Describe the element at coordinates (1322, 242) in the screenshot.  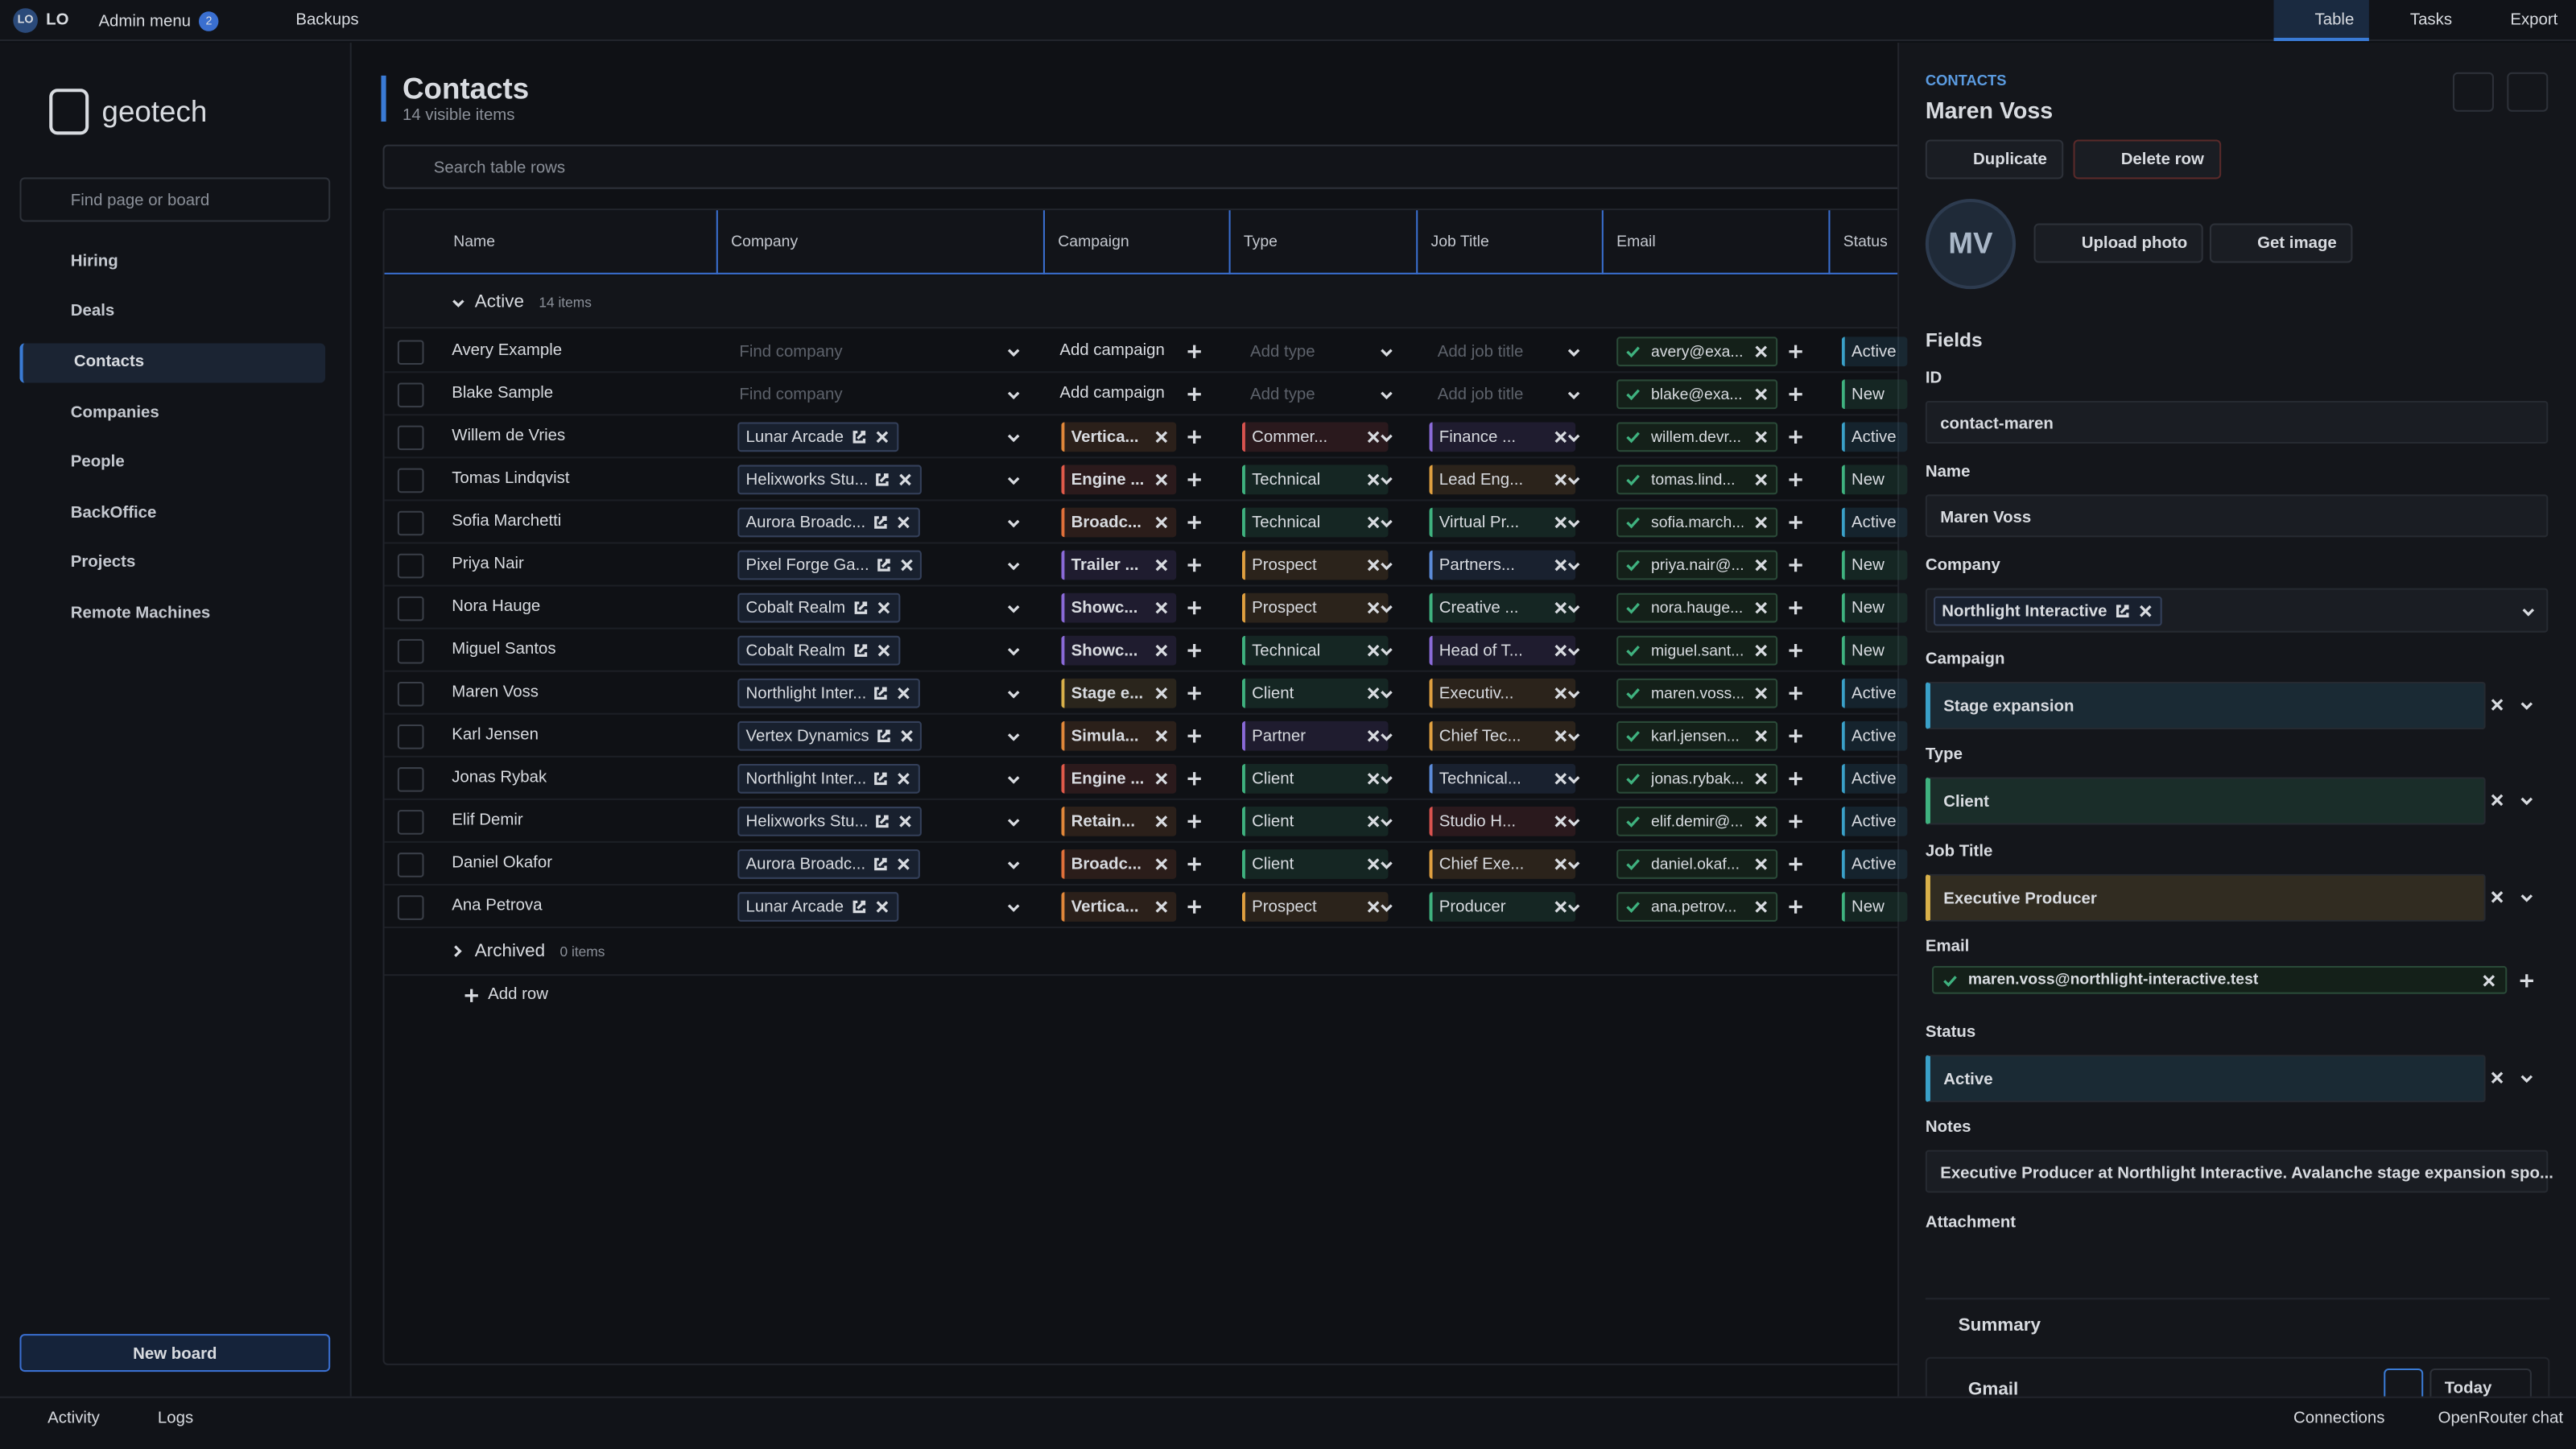
I see `column-header: Type` at that location.